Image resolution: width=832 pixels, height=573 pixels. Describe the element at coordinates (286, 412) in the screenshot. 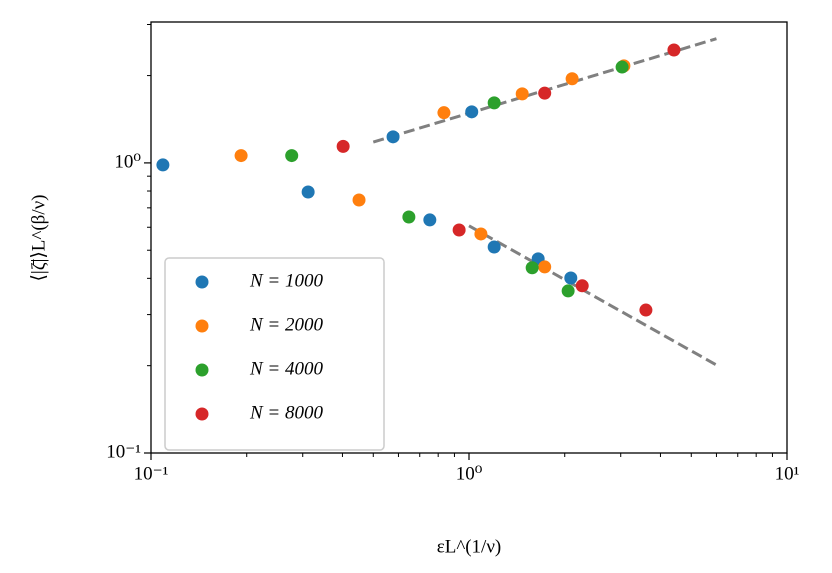

I see `legend-label: N = 8000` at that location.